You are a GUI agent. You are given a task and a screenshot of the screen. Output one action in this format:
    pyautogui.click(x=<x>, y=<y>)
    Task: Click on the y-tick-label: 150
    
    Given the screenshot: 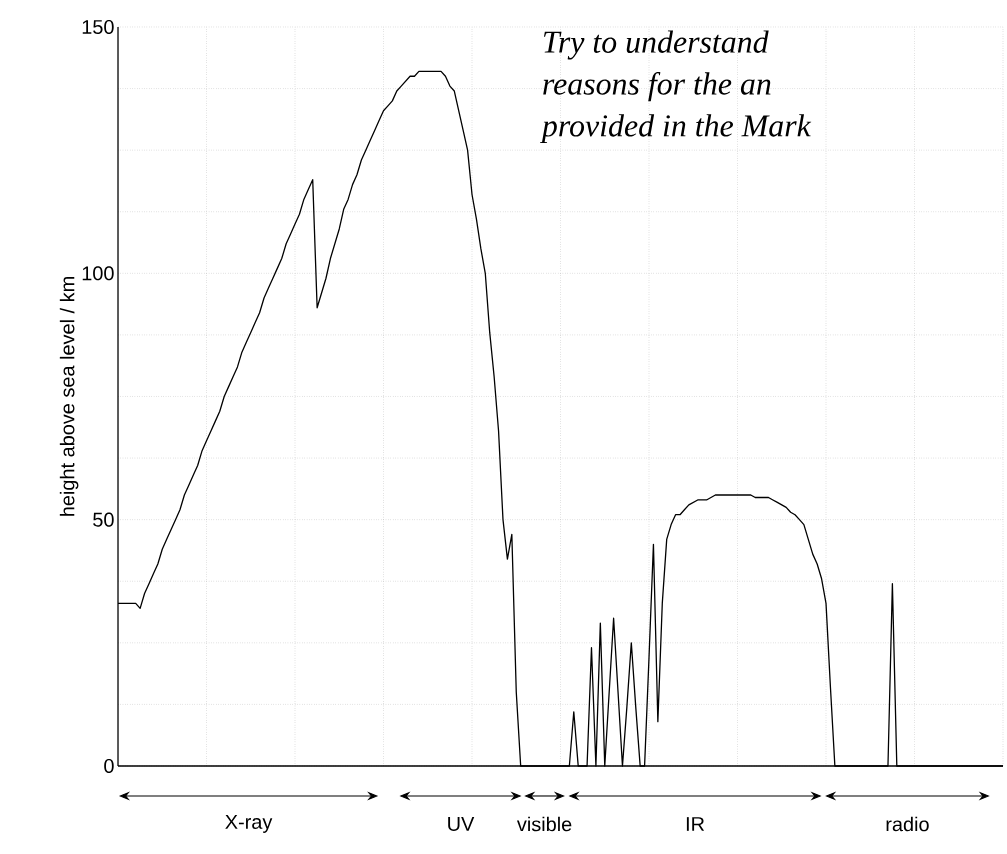 What is the action you would take?
    pyautogui.click(x=98, y=27)
    